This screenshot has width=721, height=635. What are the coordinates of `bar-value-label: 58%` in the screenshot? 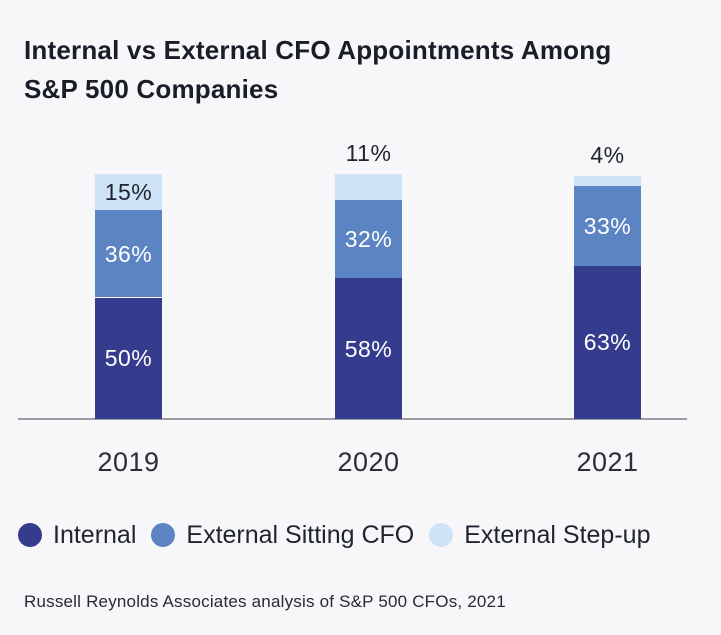 It's located at (368, 348).